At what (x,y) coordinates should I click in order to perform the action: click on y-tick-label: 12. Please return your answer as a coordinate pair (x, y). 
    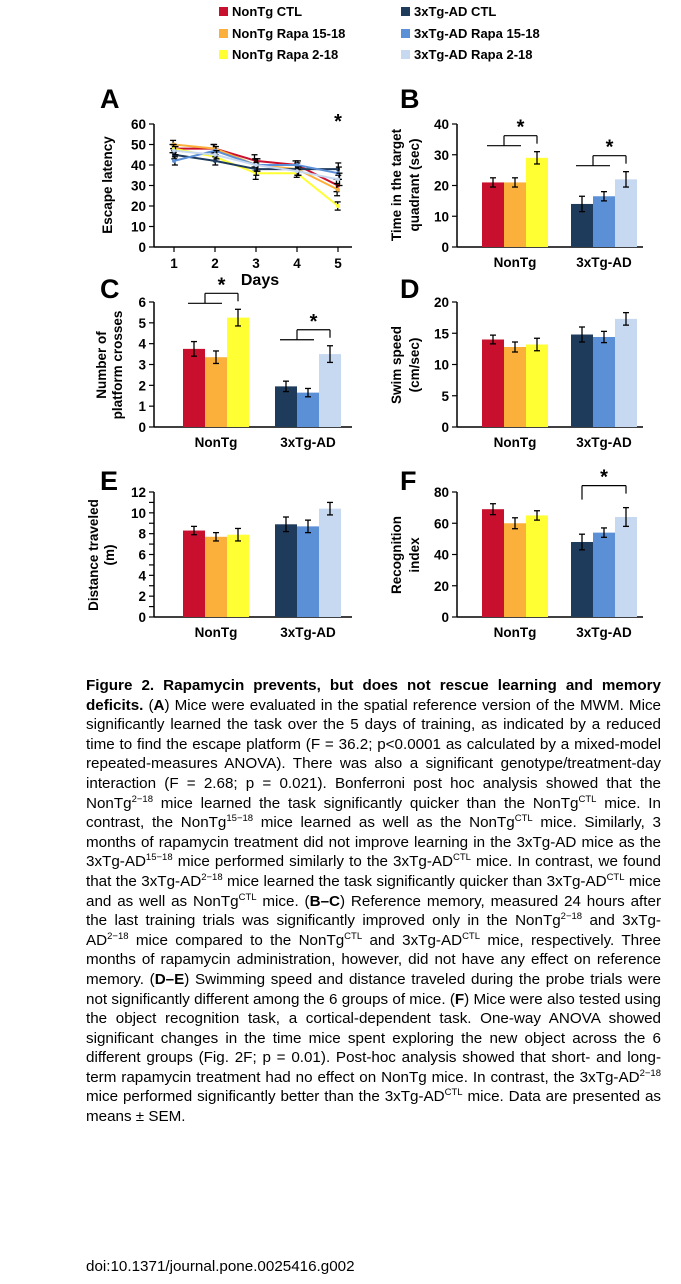
    Looking at the image, I should click on (138, 492).